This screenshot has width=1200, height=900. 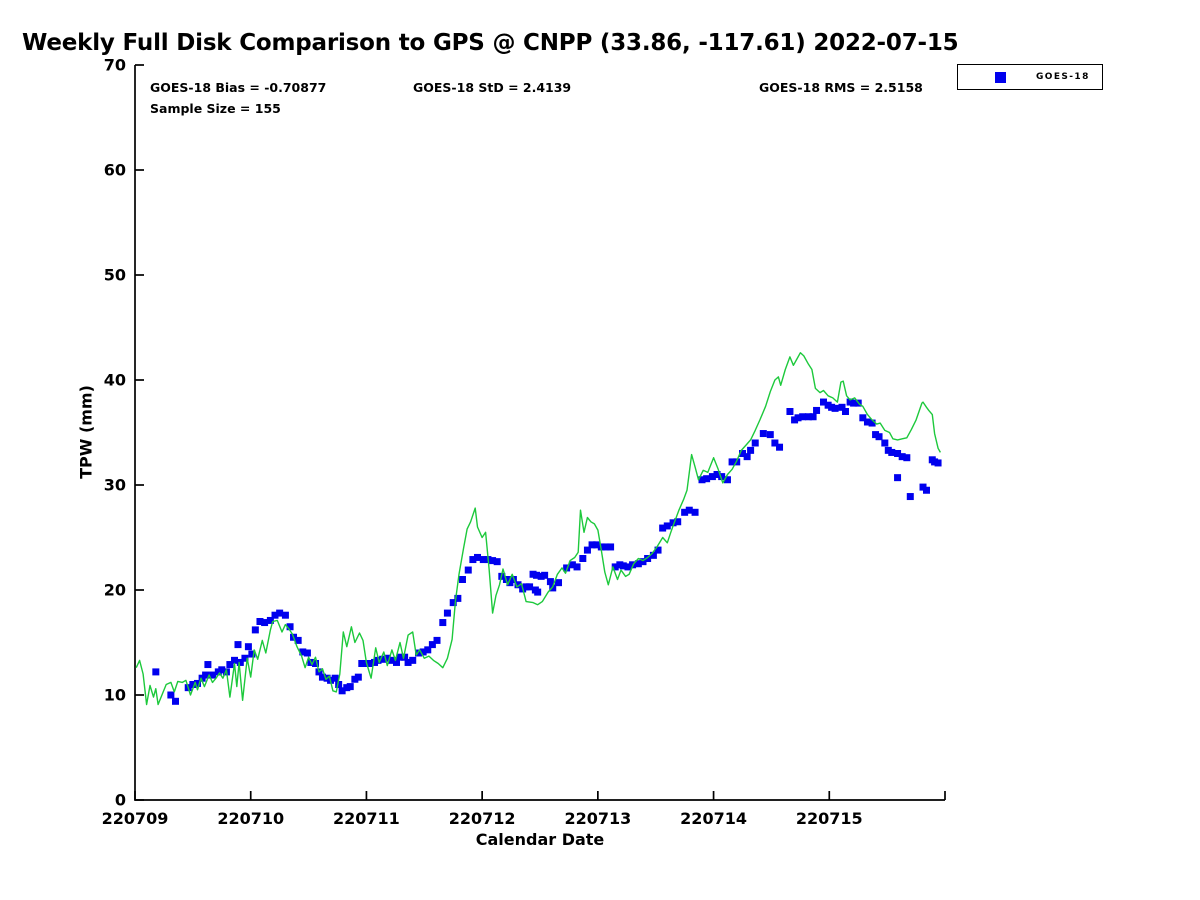 I want to click on goes18-square-marker-icon, so click(x=1000, y=77).